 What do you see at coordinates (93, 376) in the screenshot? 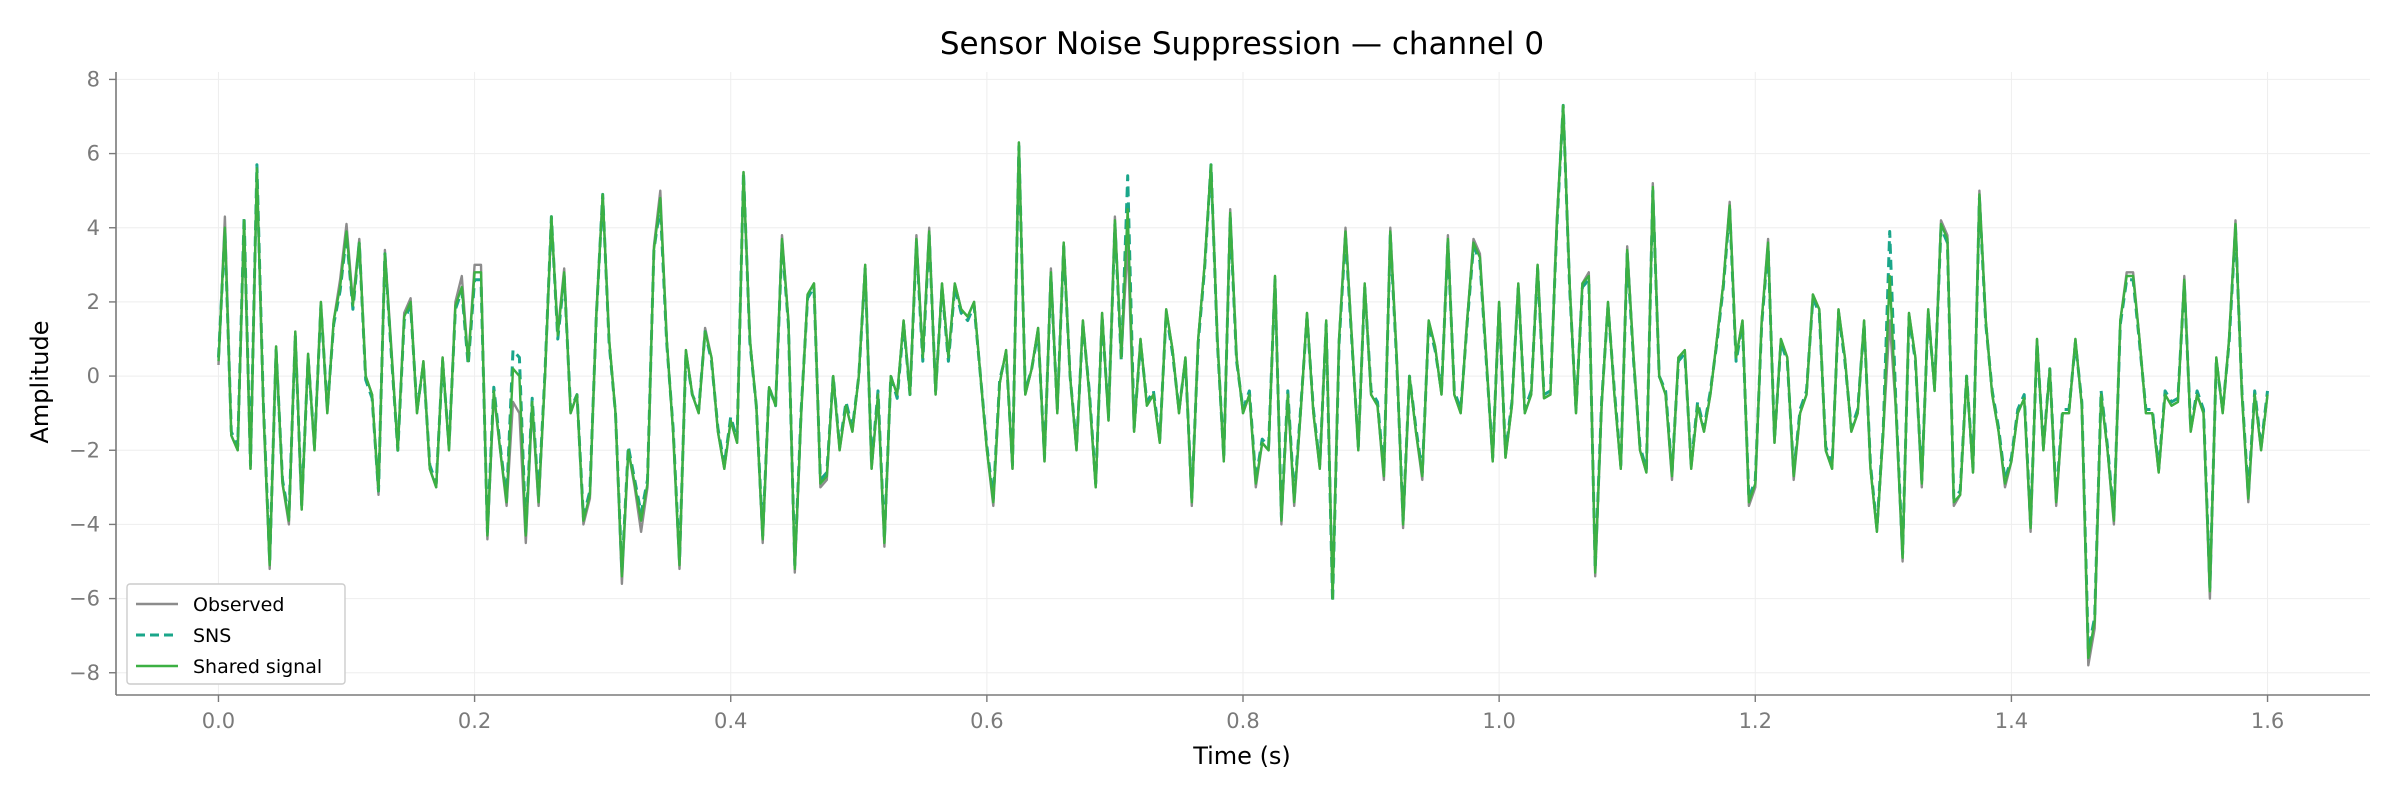
I see `y-tick-label: 0` at bounding box center [93, 376].